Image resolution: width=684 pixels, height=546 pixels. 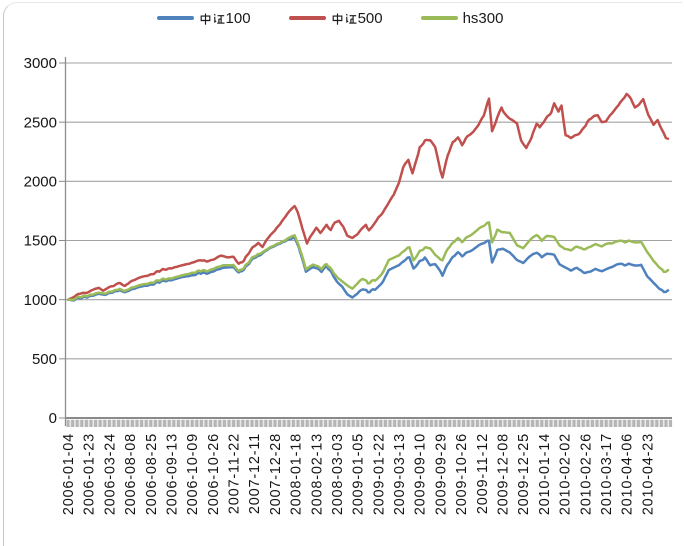 What do you see at coordinates (40, 300) in the screenshot?
I see `y-axis-label: 1000` at bounding box center [40, 300].